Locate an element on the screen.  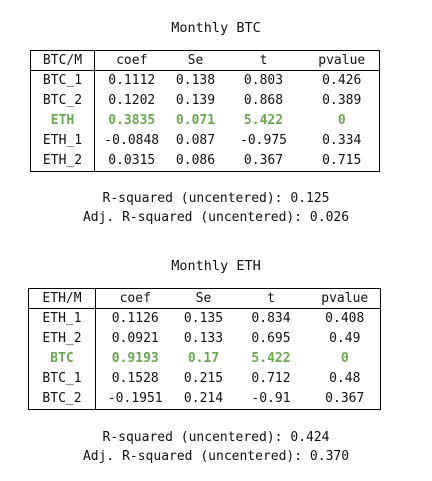
table-cell: 0.139 is located at coordinates (195, 100).